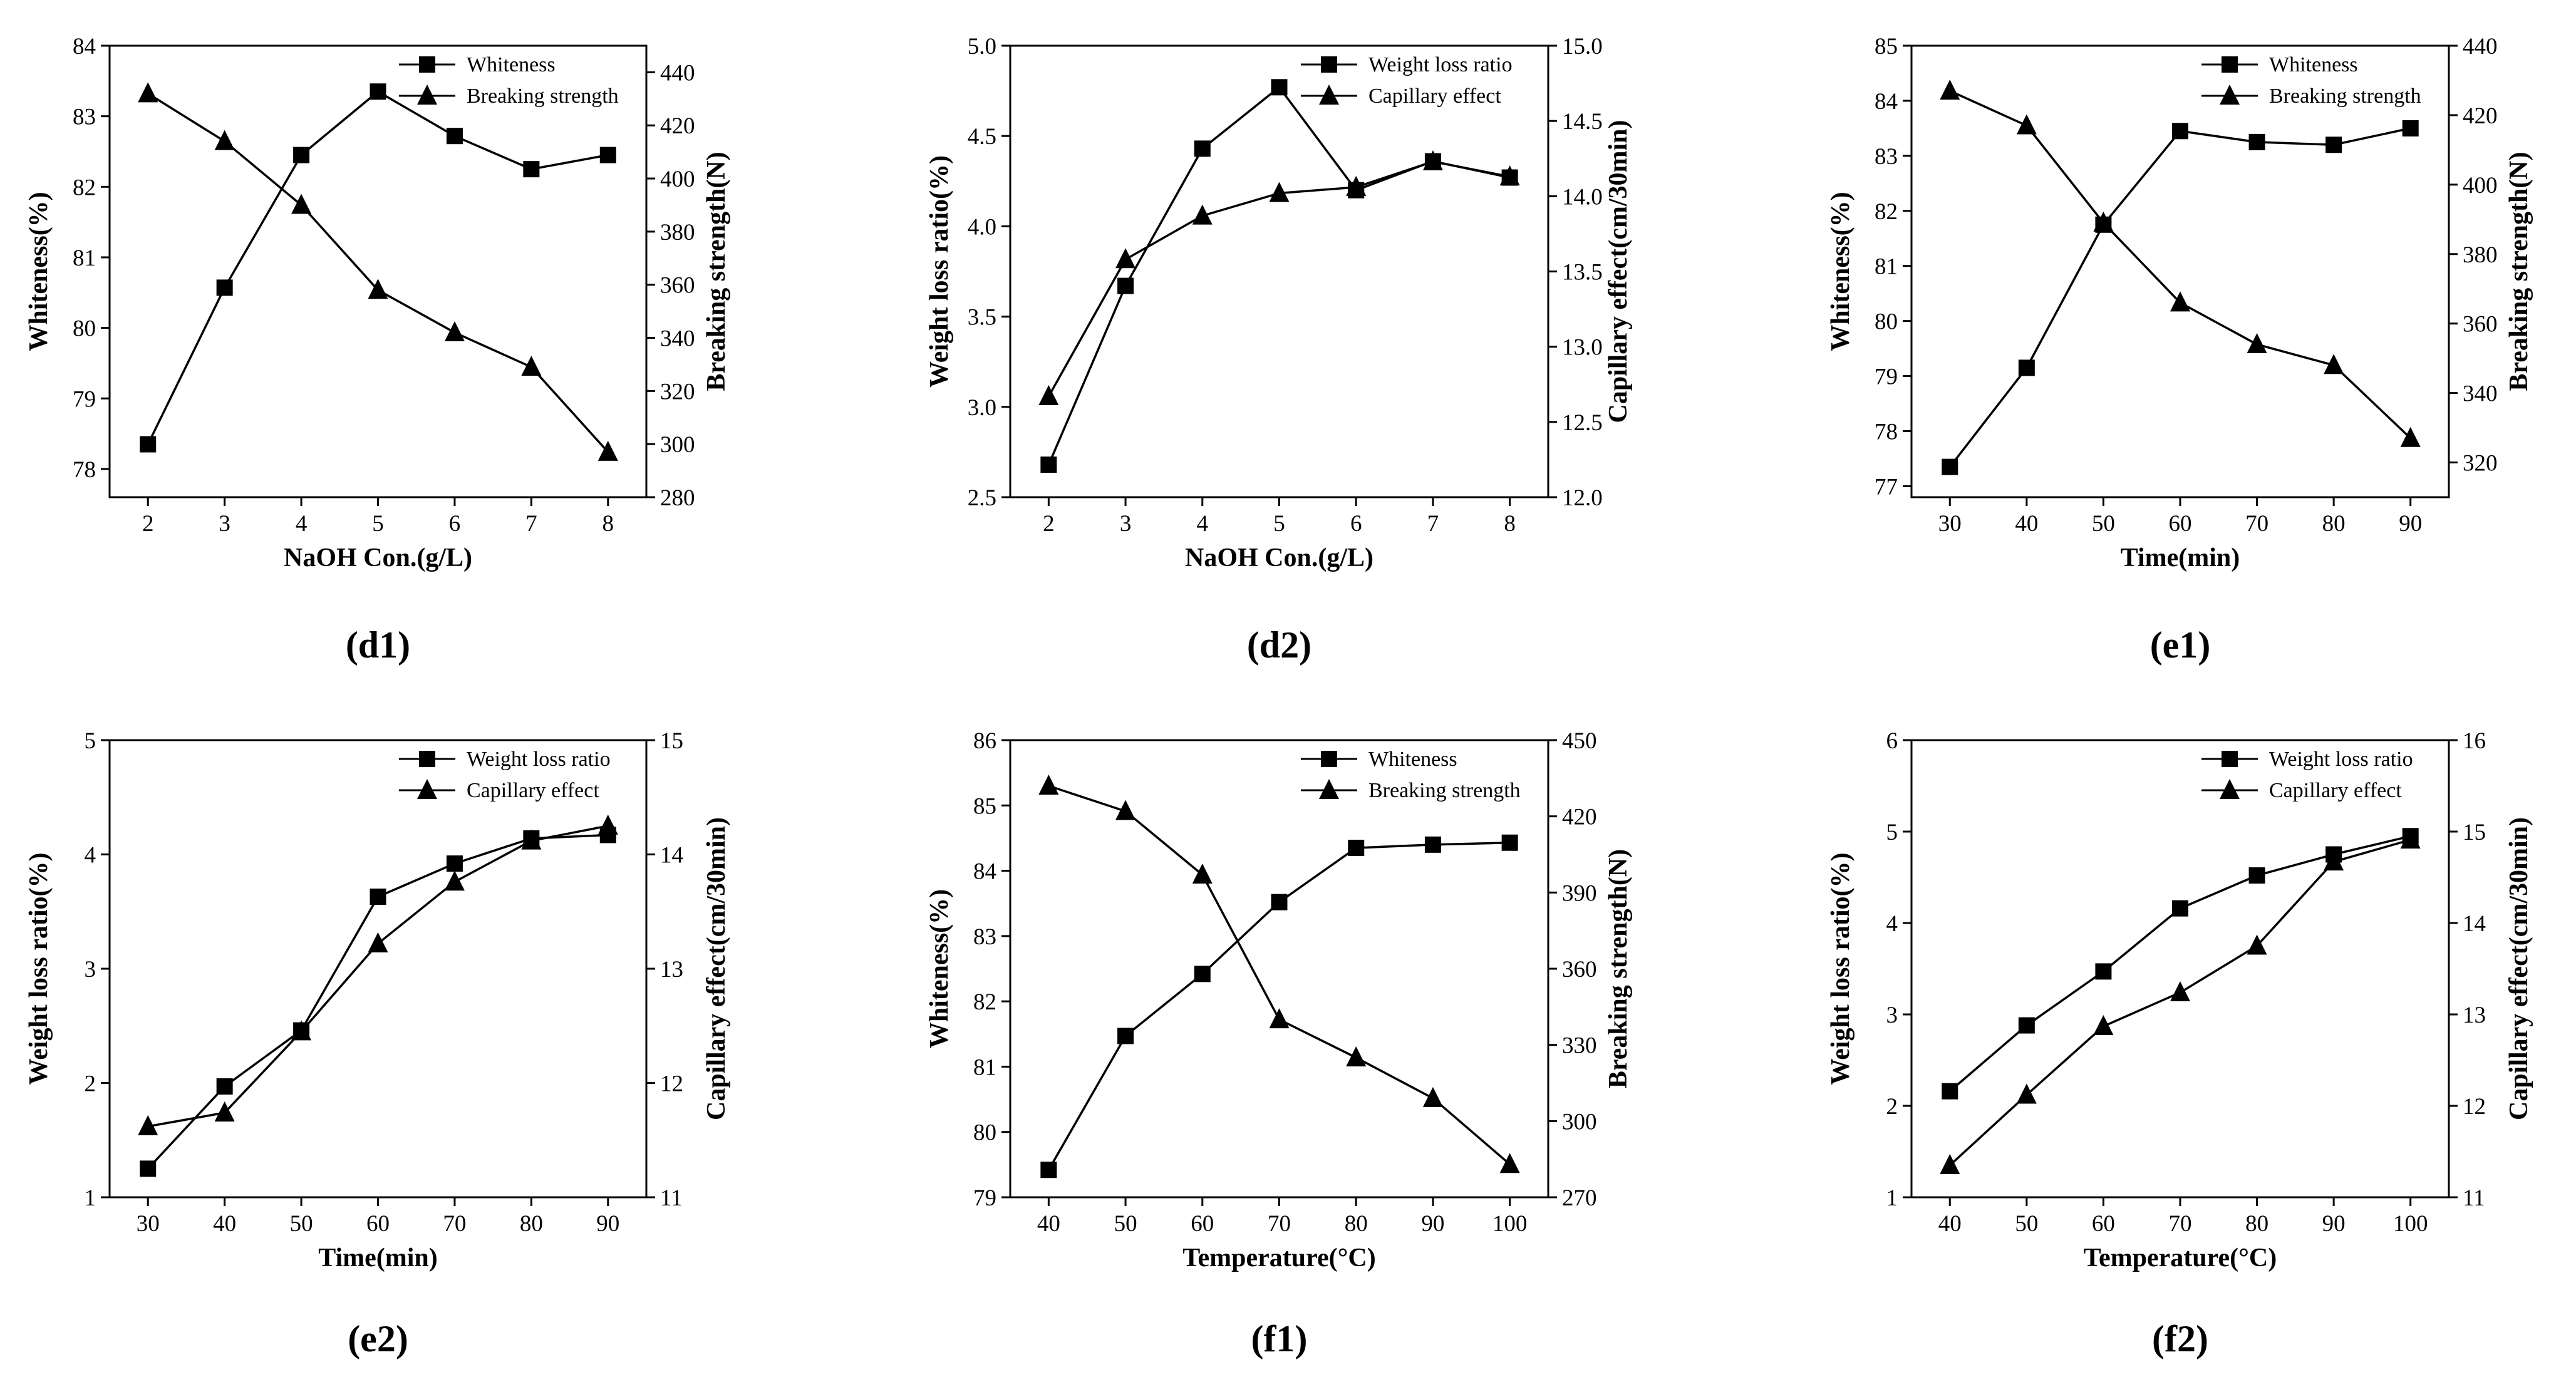  I want to click on left-y-tick-label: 86, so click(984, 741).